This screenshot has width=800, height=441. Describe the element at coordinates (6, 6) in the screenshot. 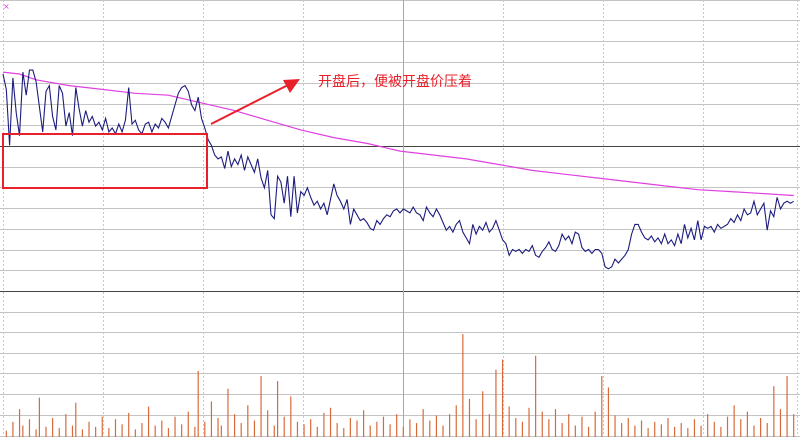

I see `corner-mark: ×` at that location.